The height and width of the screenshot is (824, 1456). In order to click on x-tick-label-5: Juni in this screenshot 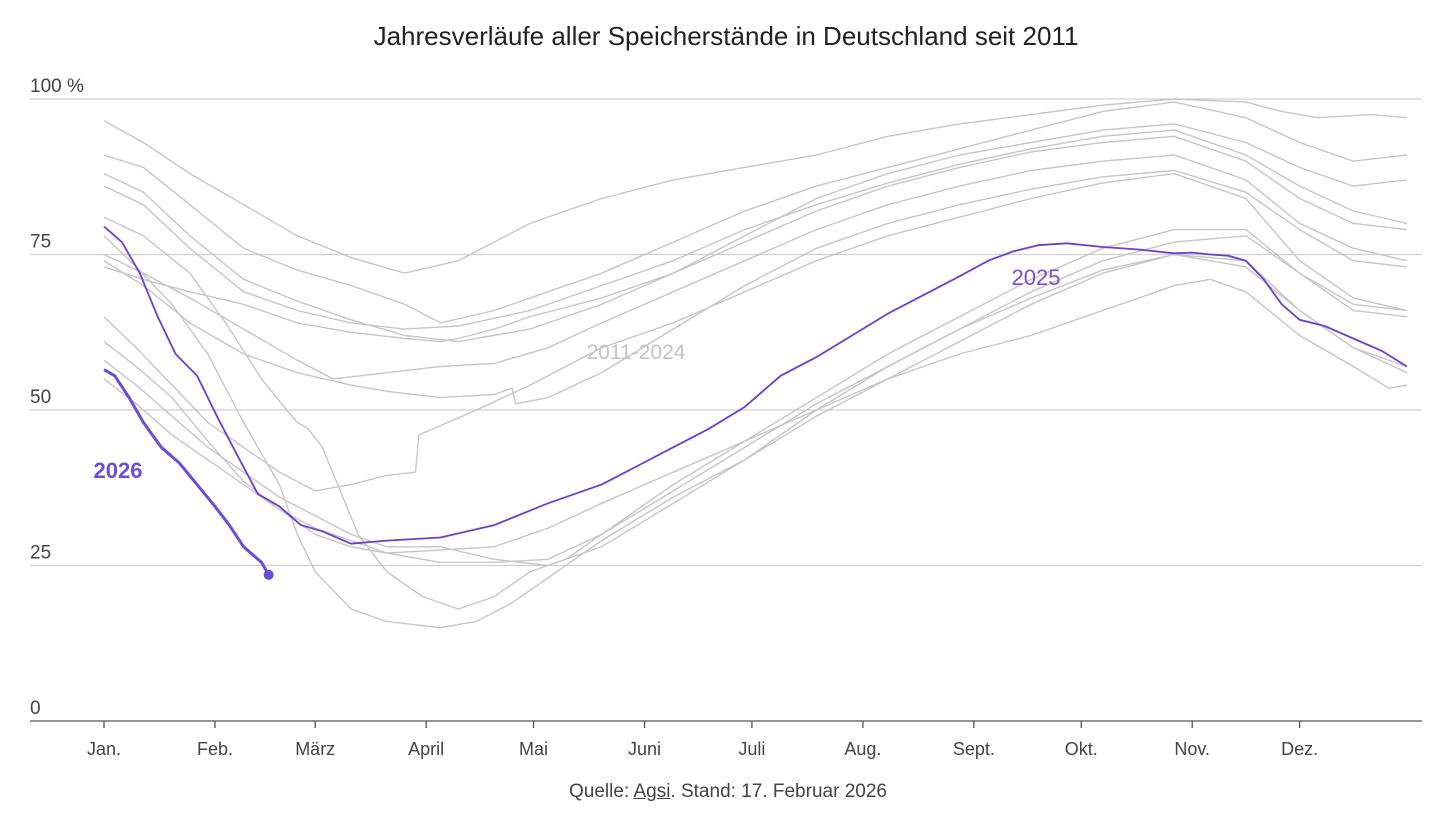, I will do `click(644, 749)`.